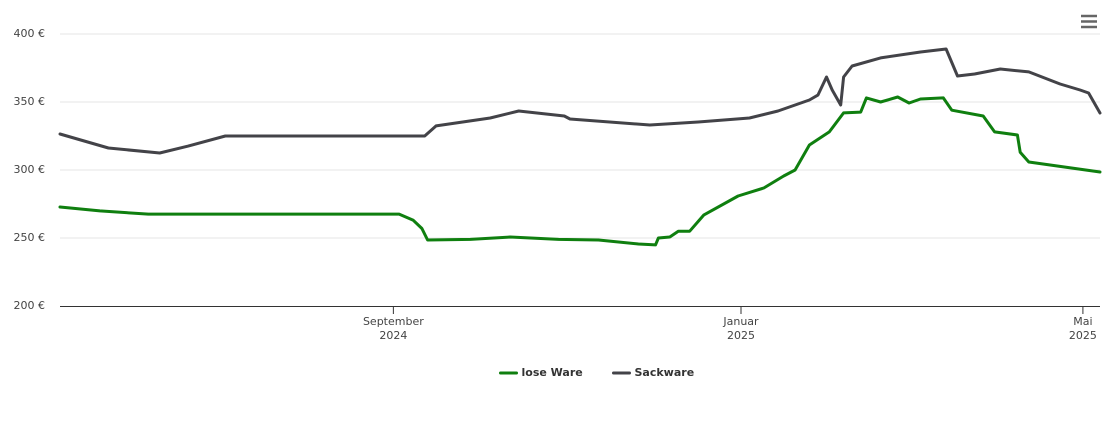 This screenshot has height=423, width=1110. What do you see at coordinates (30, 305) in the screenshot?
I see `y-tick-label: 200 €` at bounding box center [30, 305].